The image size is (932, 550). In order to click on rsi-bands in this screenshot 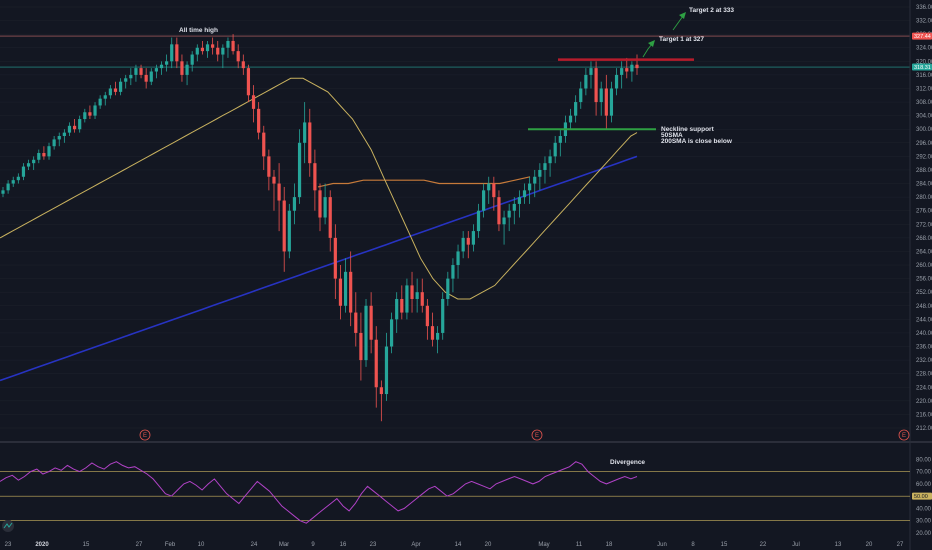, I will do `click(455, 496)`.